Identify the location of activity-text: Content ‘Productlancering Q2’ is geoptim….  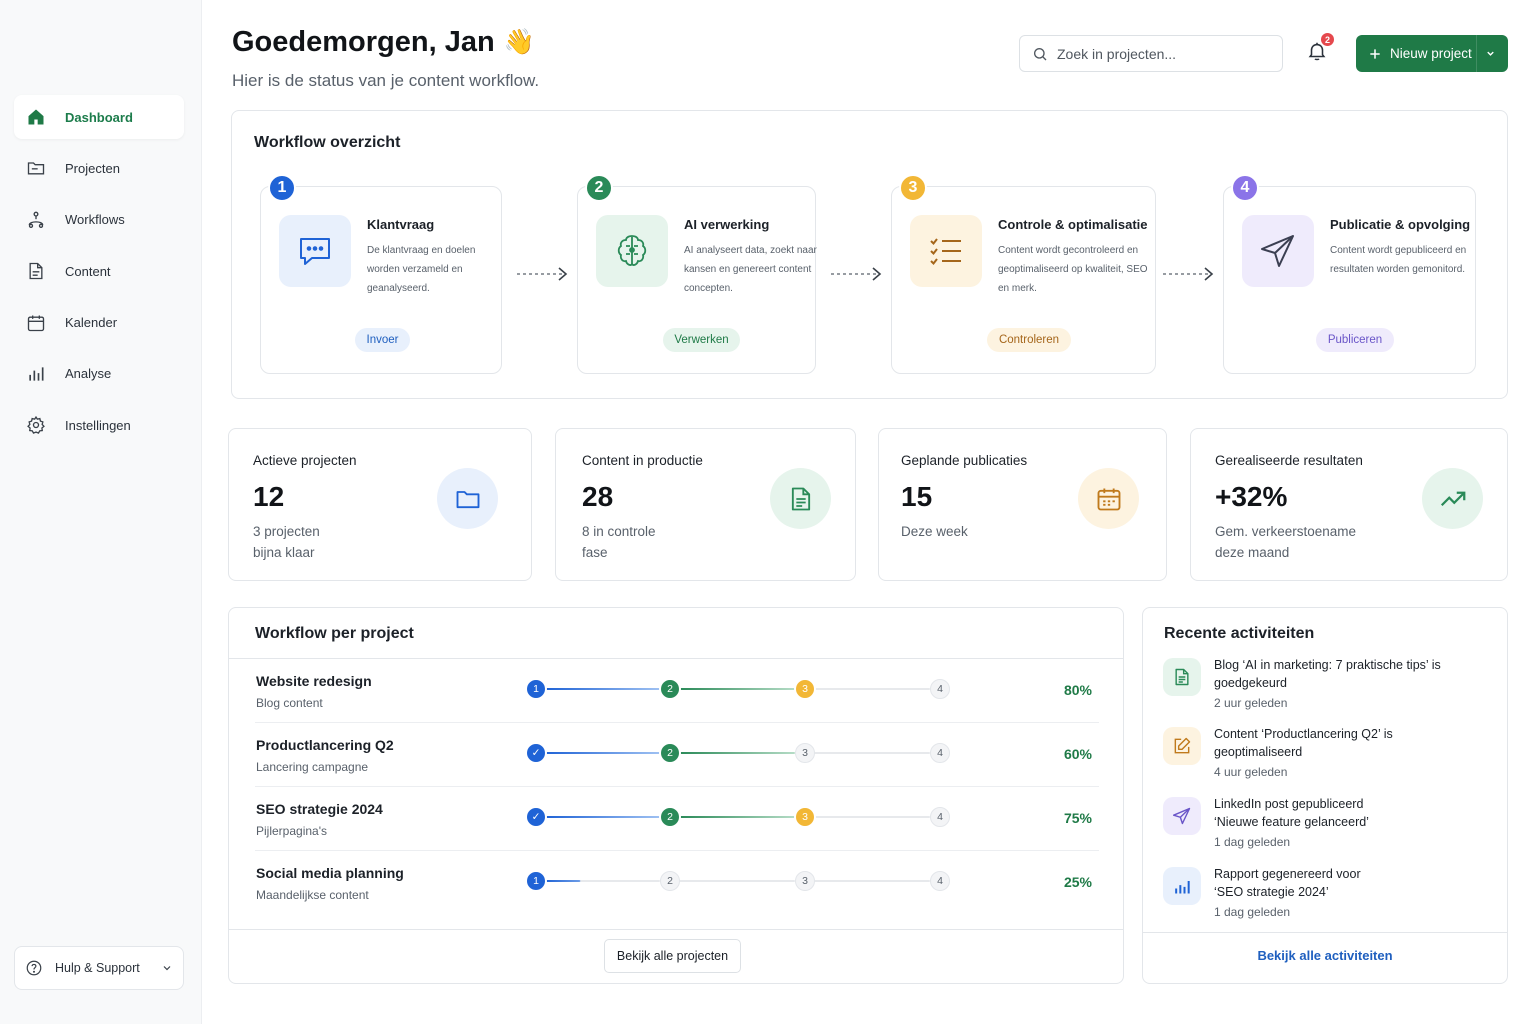
(1303, 743).